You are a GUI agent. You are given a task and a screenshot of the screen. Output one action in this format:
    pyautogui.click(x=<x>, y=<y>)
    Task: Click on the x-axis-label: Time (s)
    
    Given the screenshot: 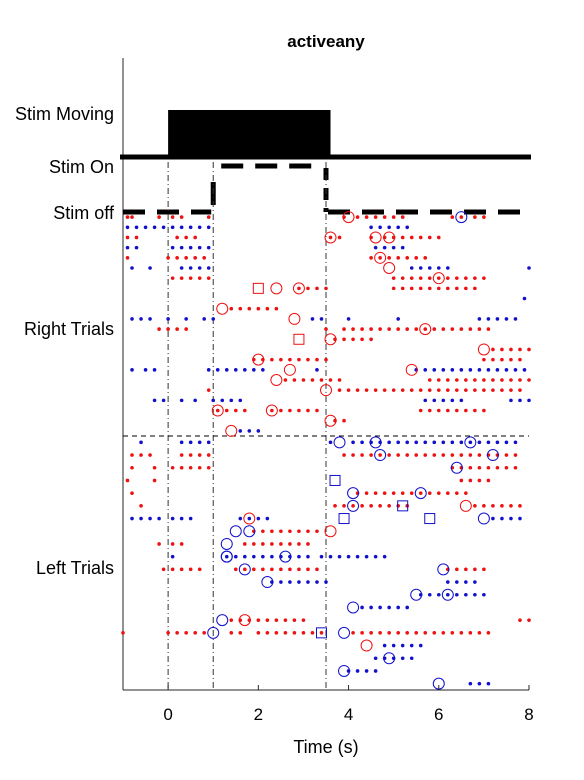 What is the action you would take?
    pyautogui.click(x=325, y=747)
    